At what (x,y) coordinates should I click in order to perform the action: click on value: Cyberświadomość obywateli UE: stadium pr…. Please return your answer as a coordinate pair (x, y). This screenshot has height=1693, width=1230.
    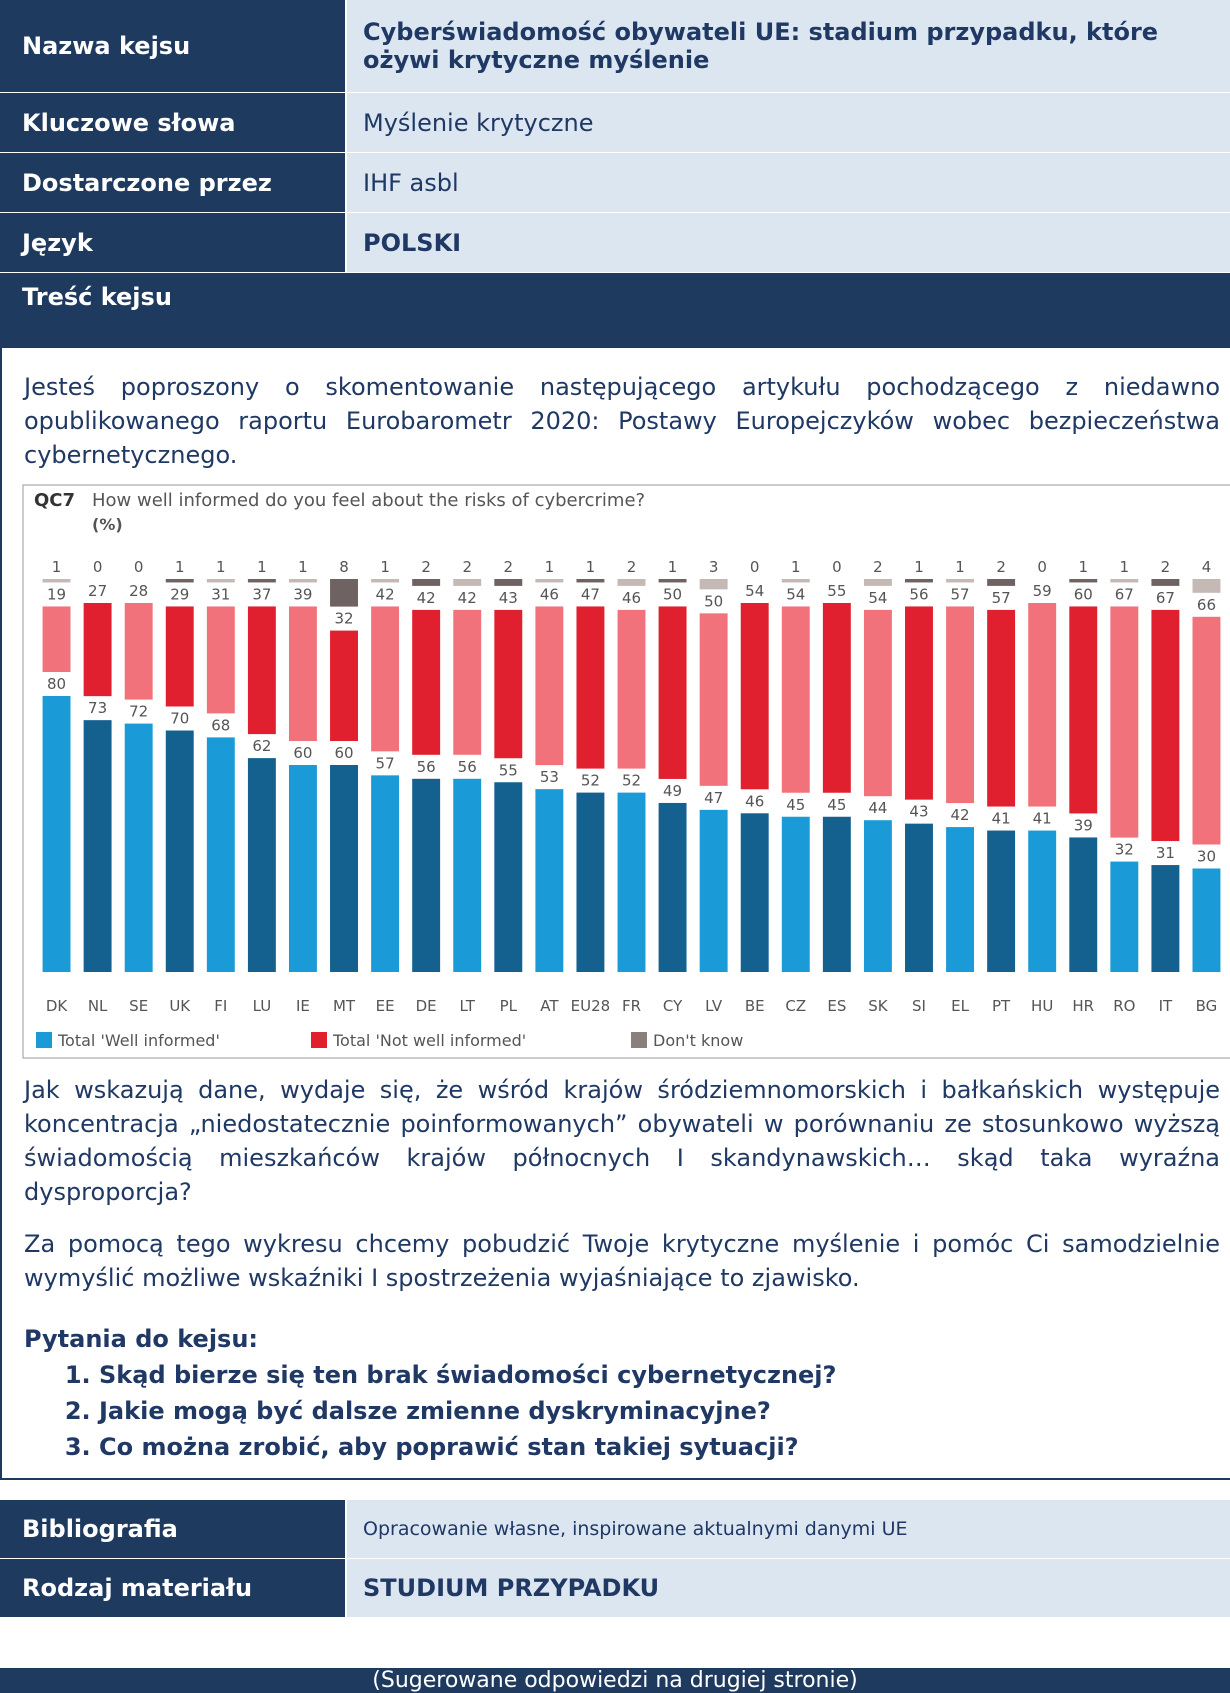
    Looking at the image, I should click on (787, 46).